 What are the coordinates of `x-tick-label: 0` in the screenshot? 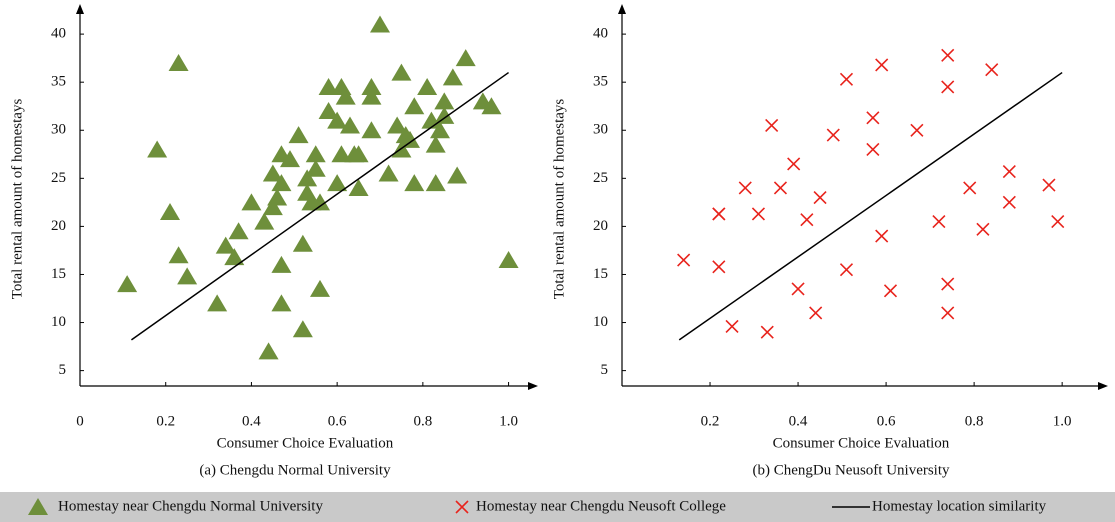 It's located at (80, 421).